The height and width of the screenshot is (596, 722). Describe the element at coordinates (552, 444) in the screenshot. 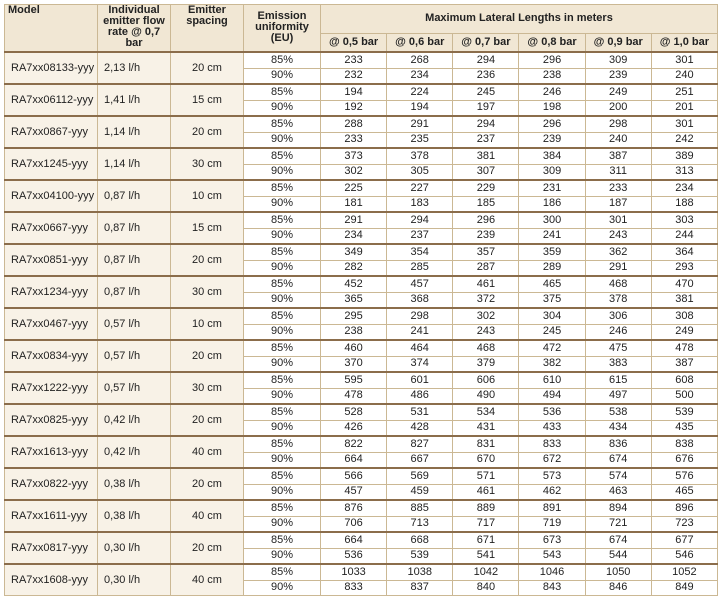

I see `length-cell: 833` at that location.